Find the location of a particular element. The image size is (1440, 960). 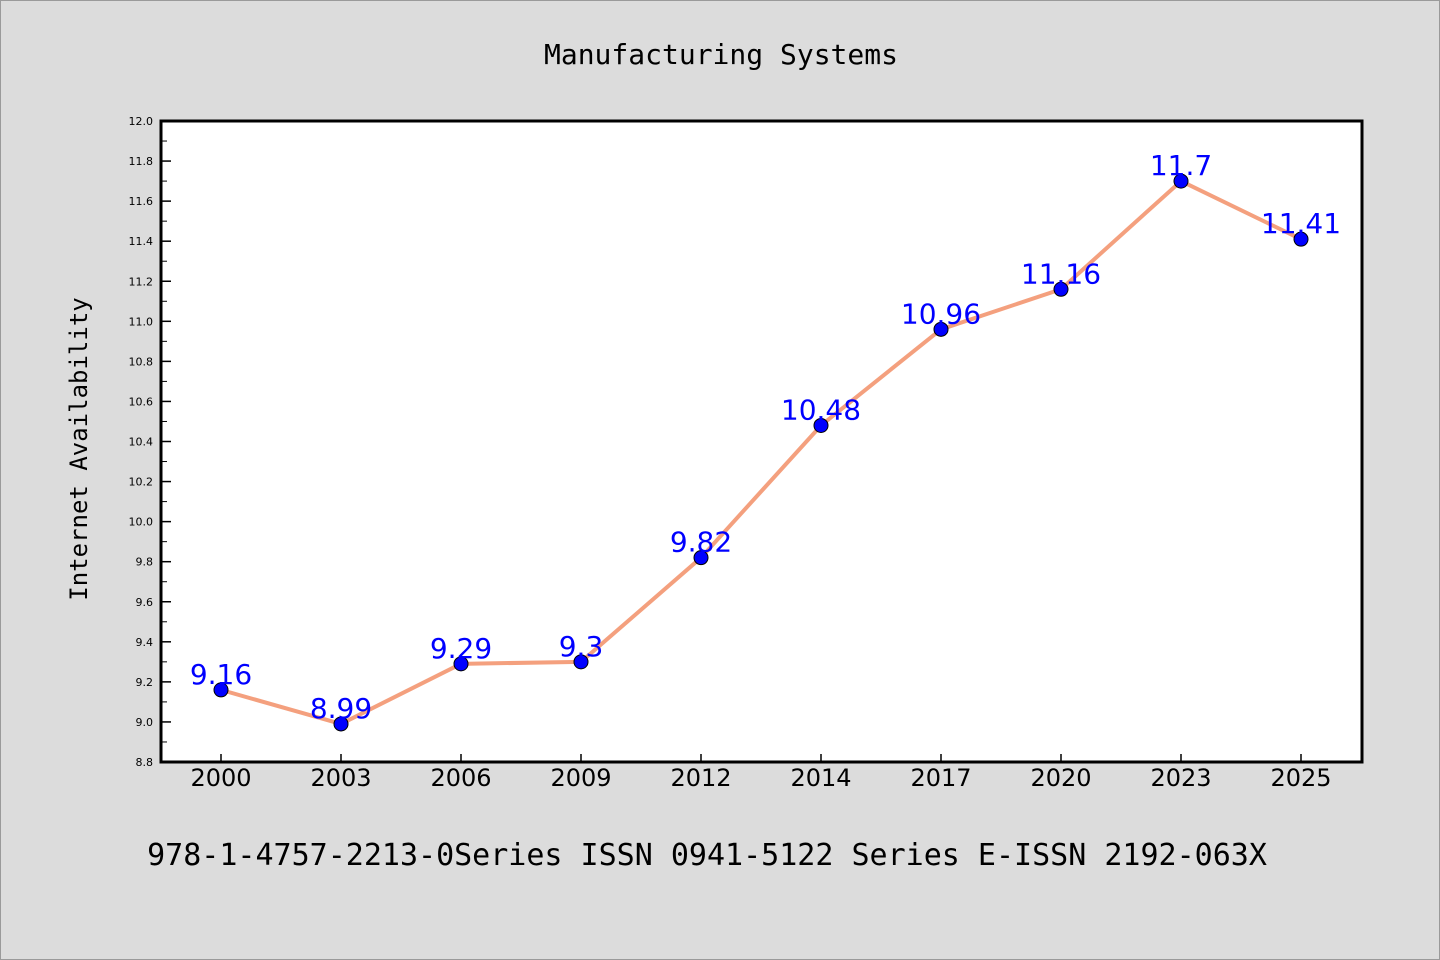

x-tick-label: 2025 is located at coordinates (1300, 778).